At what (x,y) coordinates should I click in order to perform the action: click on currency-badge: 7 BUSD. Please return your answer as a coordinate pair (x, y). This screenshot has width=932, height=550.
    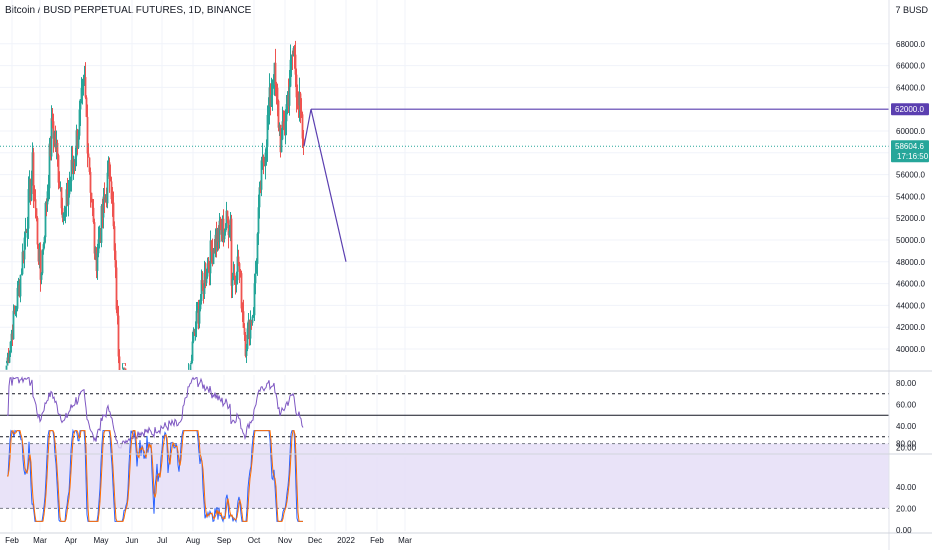
    Looking at the image, I should click on (911, 10).